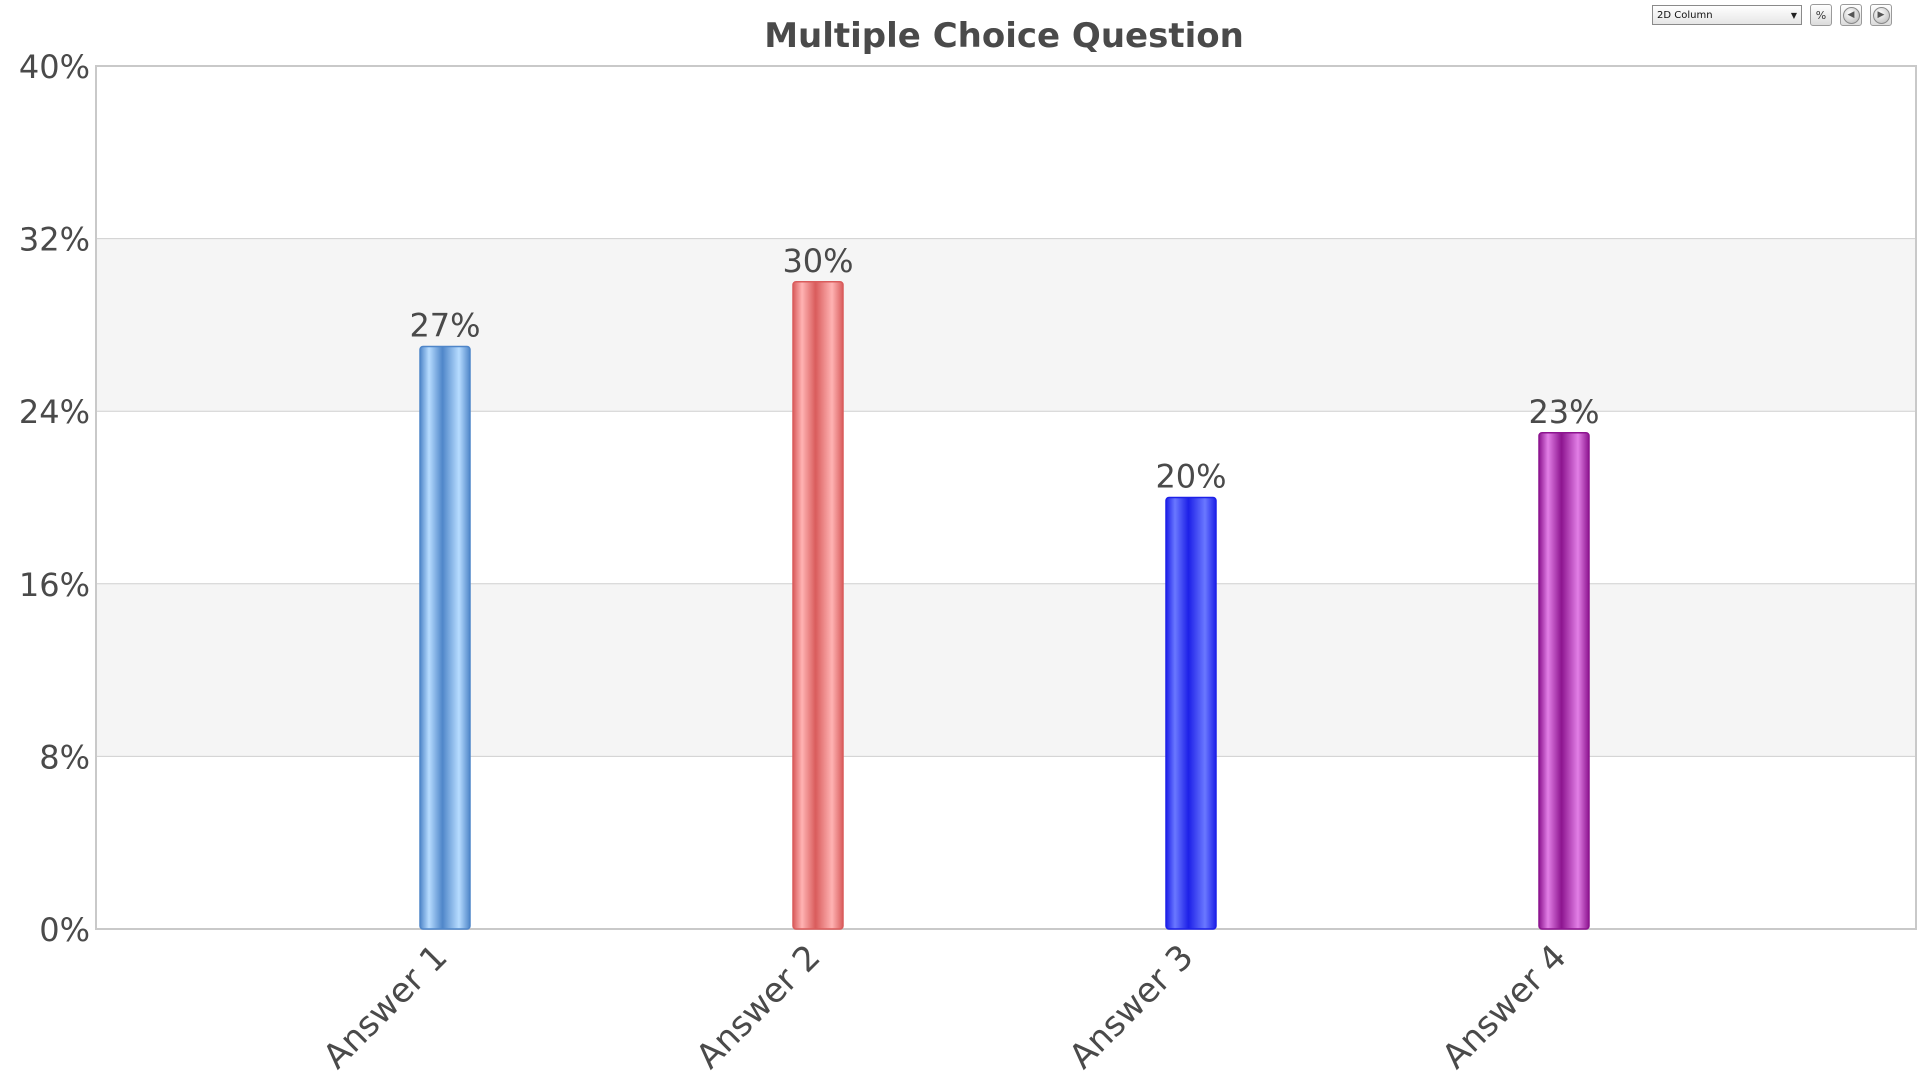  Describe the element at coordinates (54, 67) in the screenshot. I see `y-tick-label: 40%` at that location.